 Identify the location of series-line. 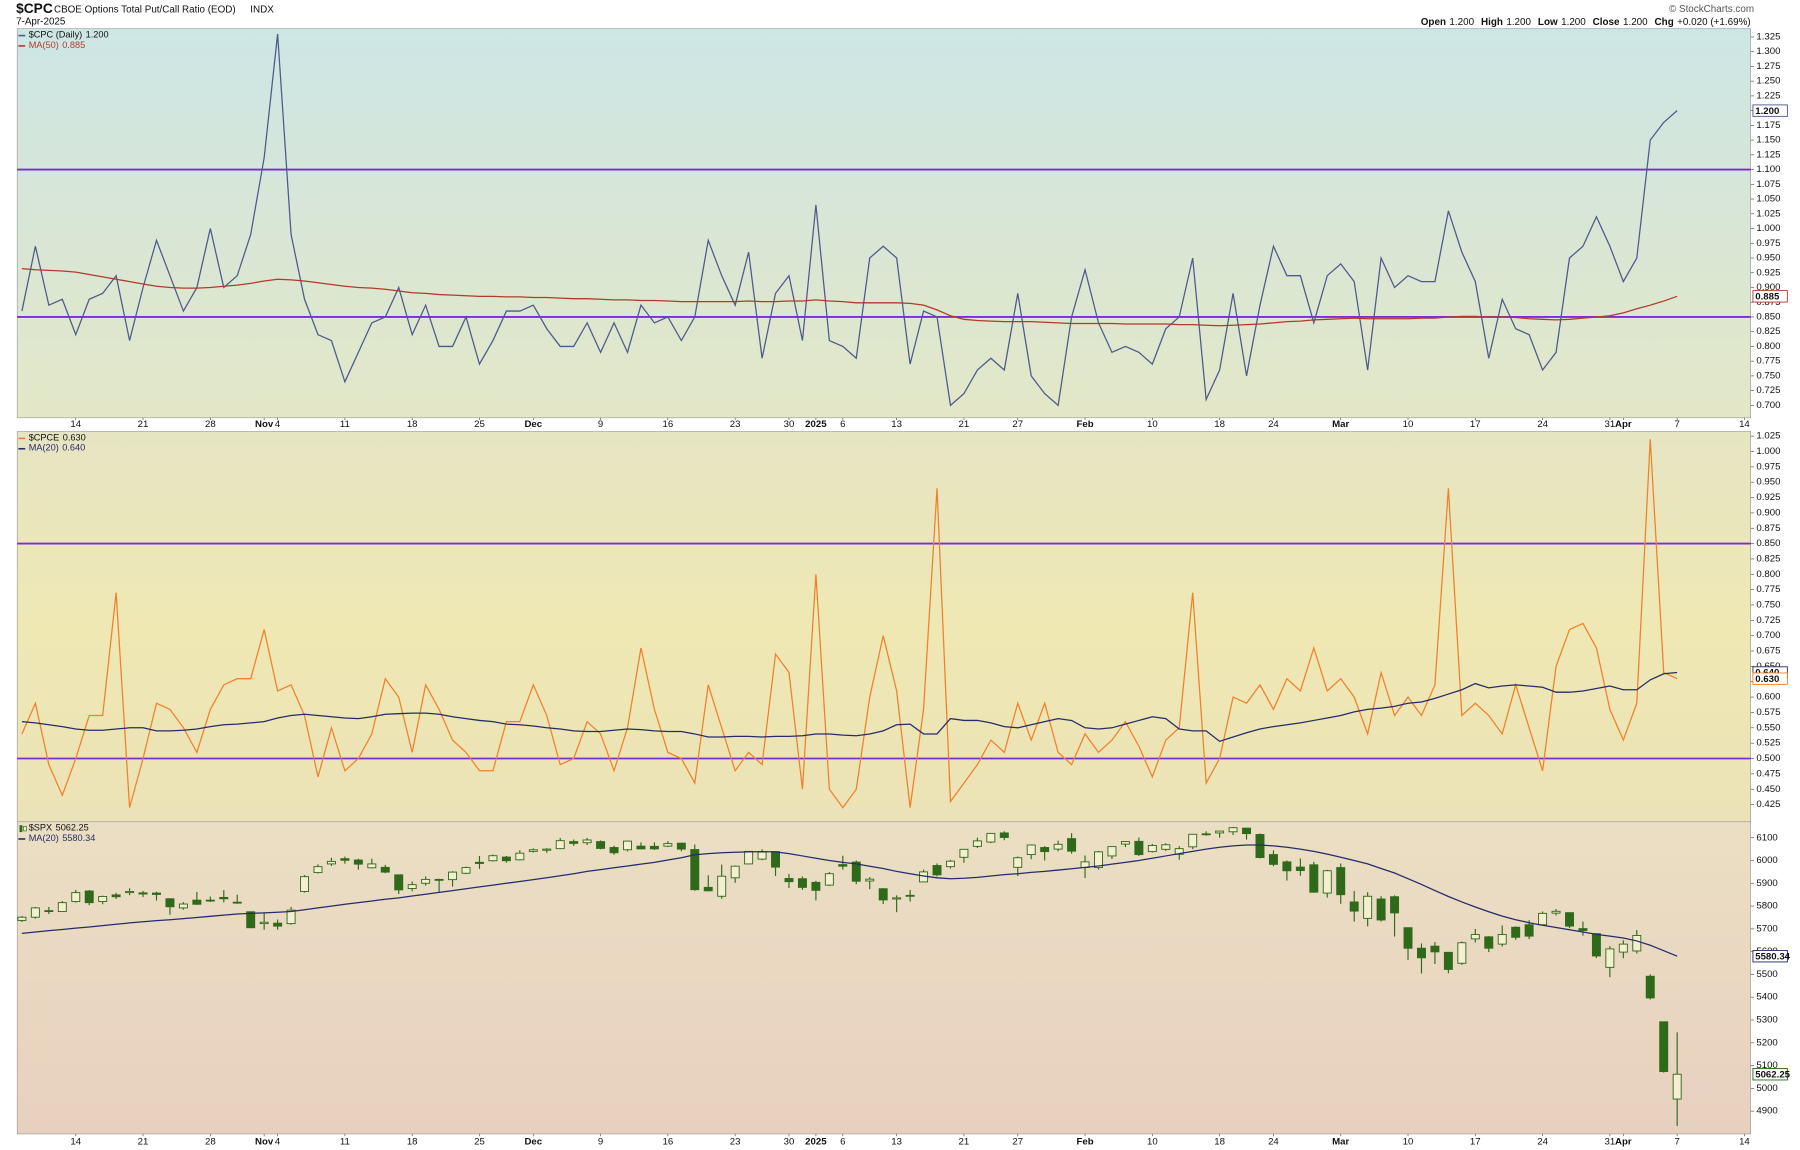
(849, 297).